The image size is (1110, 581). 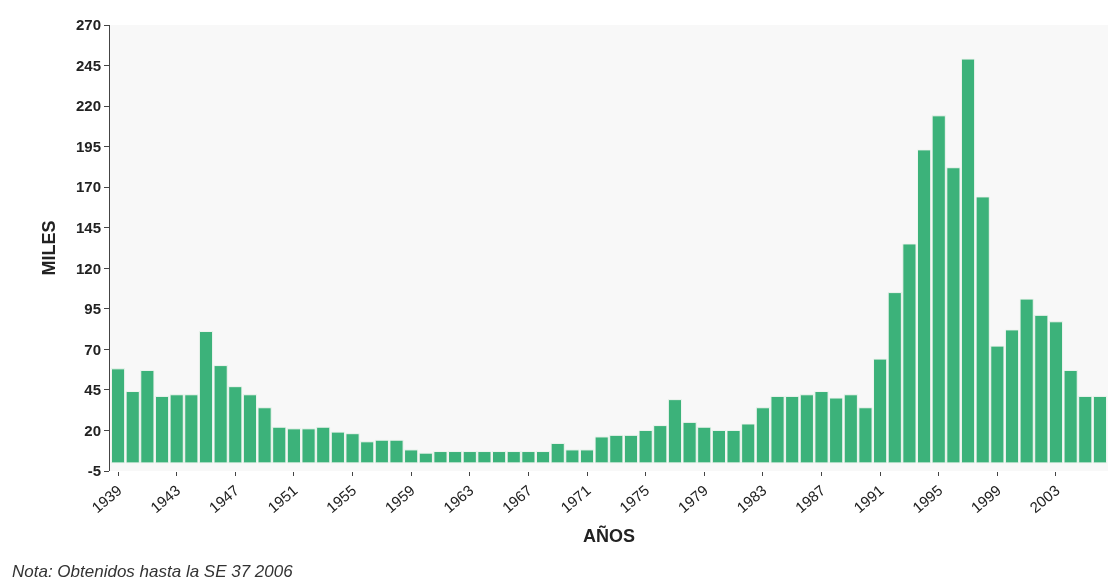 I want to click on y-tick-label: 195, so click(x=88, y=146).